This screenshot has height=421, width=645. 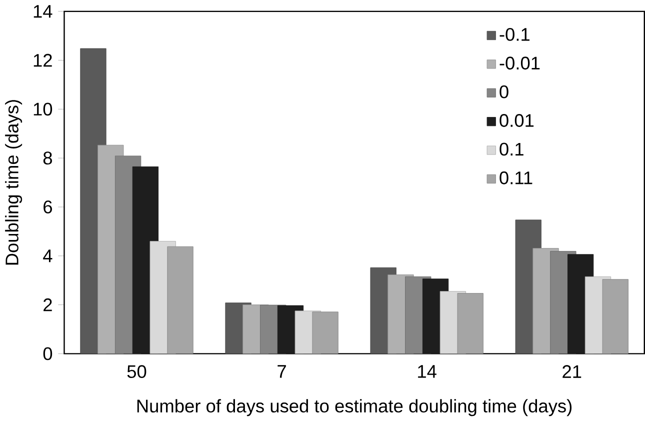 I want to click on x-axis-title: Number of days used to estimate doubling time (days), so click(x=354, y=407).